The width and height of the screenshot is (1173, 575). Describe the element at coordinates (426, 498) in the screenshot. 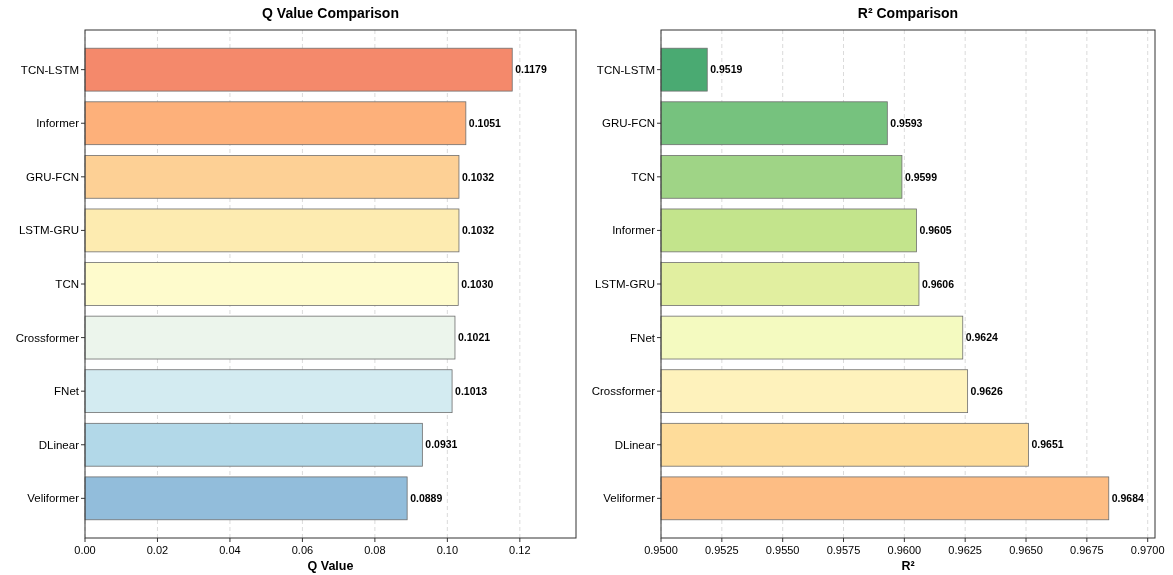

I see `data-label: 0.0889` at that location.